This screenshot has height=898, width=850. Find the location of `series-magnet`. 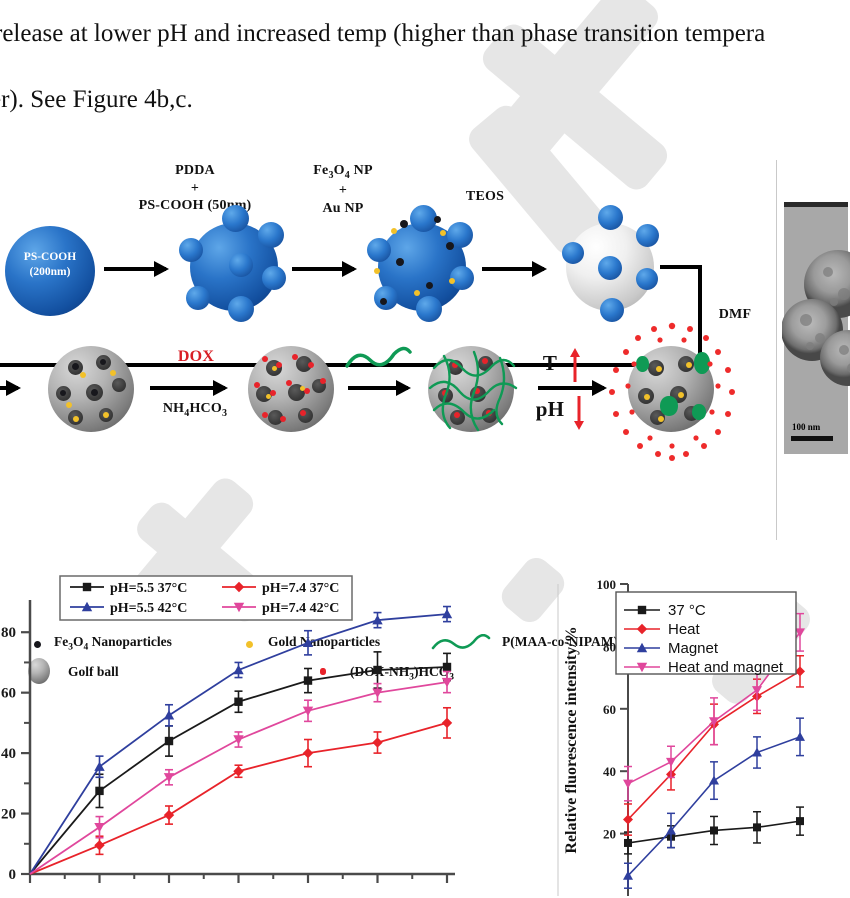

series-magnet is located at coordinates (714, 803).